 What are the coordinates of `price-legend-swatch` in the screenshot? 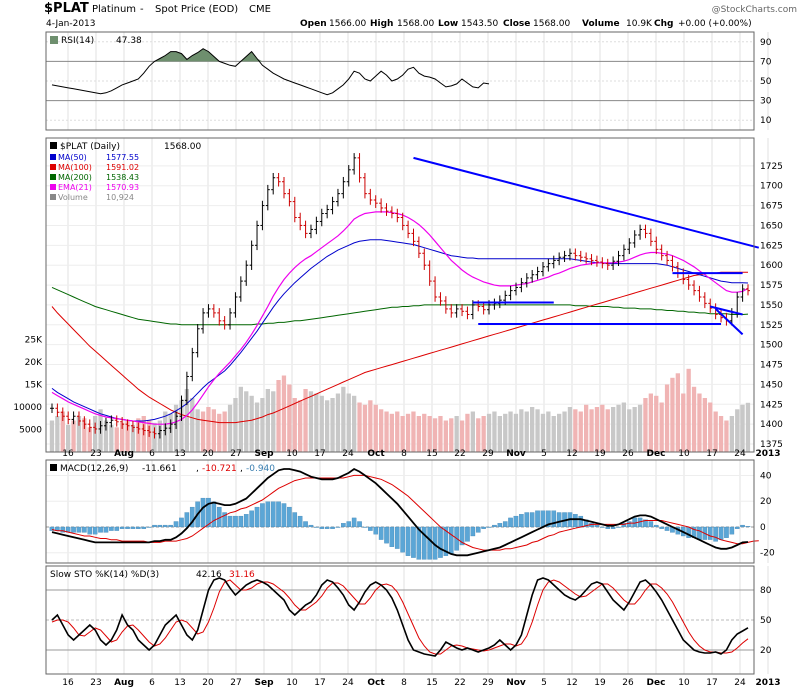 It's located at (53, 145).